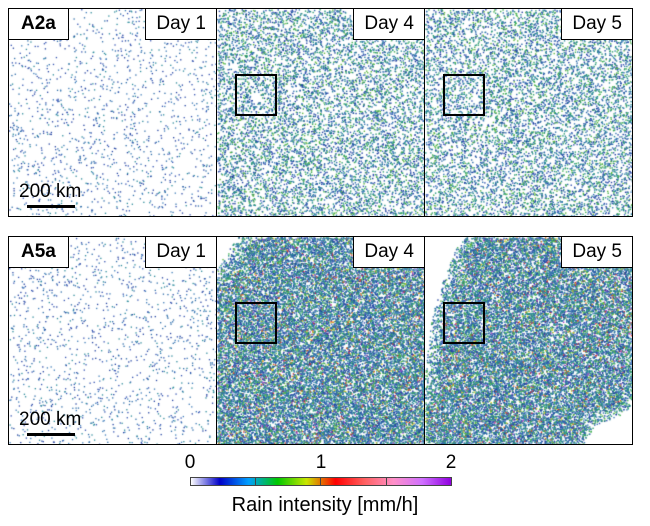  I want to click on panel-row1-day1: A2a Day 1 200 km, so click(112, 112).